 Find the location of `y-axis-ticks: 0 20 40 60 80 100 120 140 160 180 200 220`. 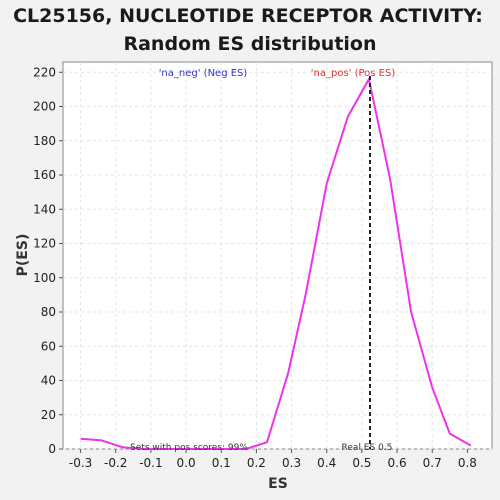

y-axis-ticks: 0 20 40 60 80 100 120 140 160 180 200 220 is located at coordinates (48, 260).